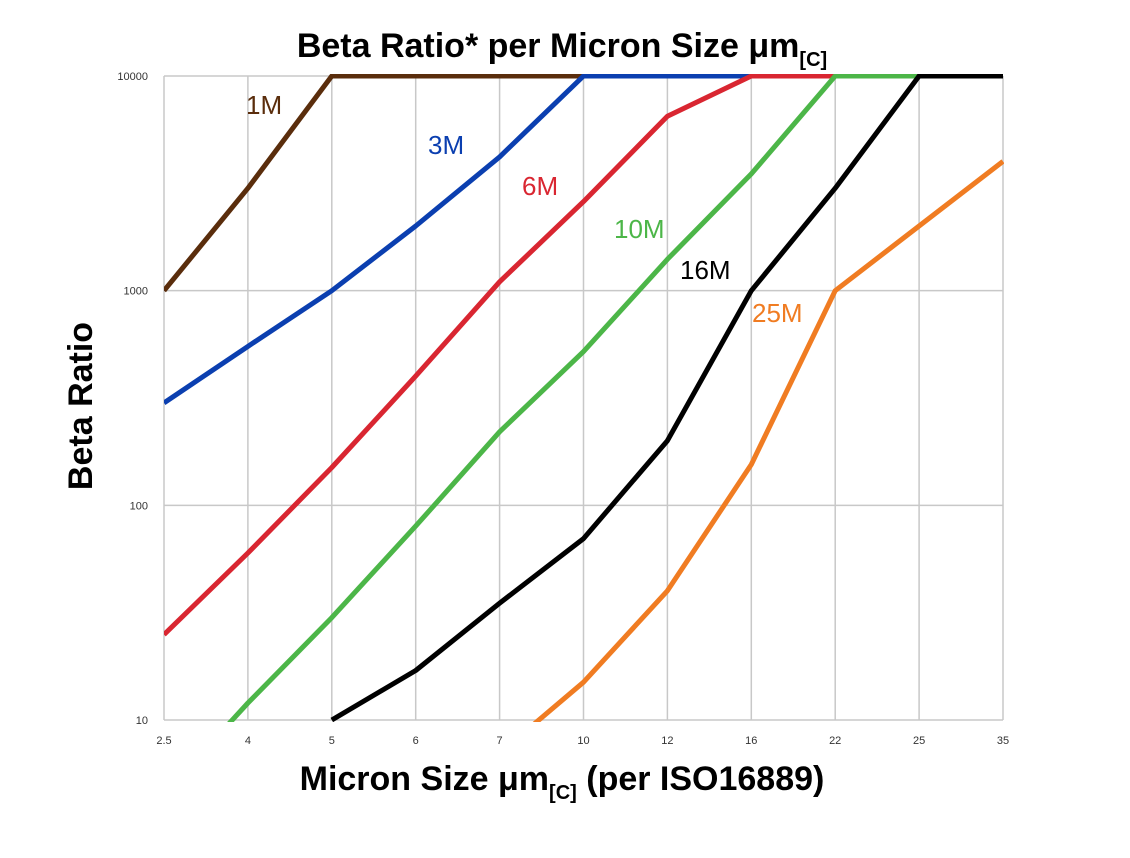 The image size is (1130, 858). Describe the element at coordinates (136, 292) in the screenshot. I see `y-tick-label: 1000` at that location.